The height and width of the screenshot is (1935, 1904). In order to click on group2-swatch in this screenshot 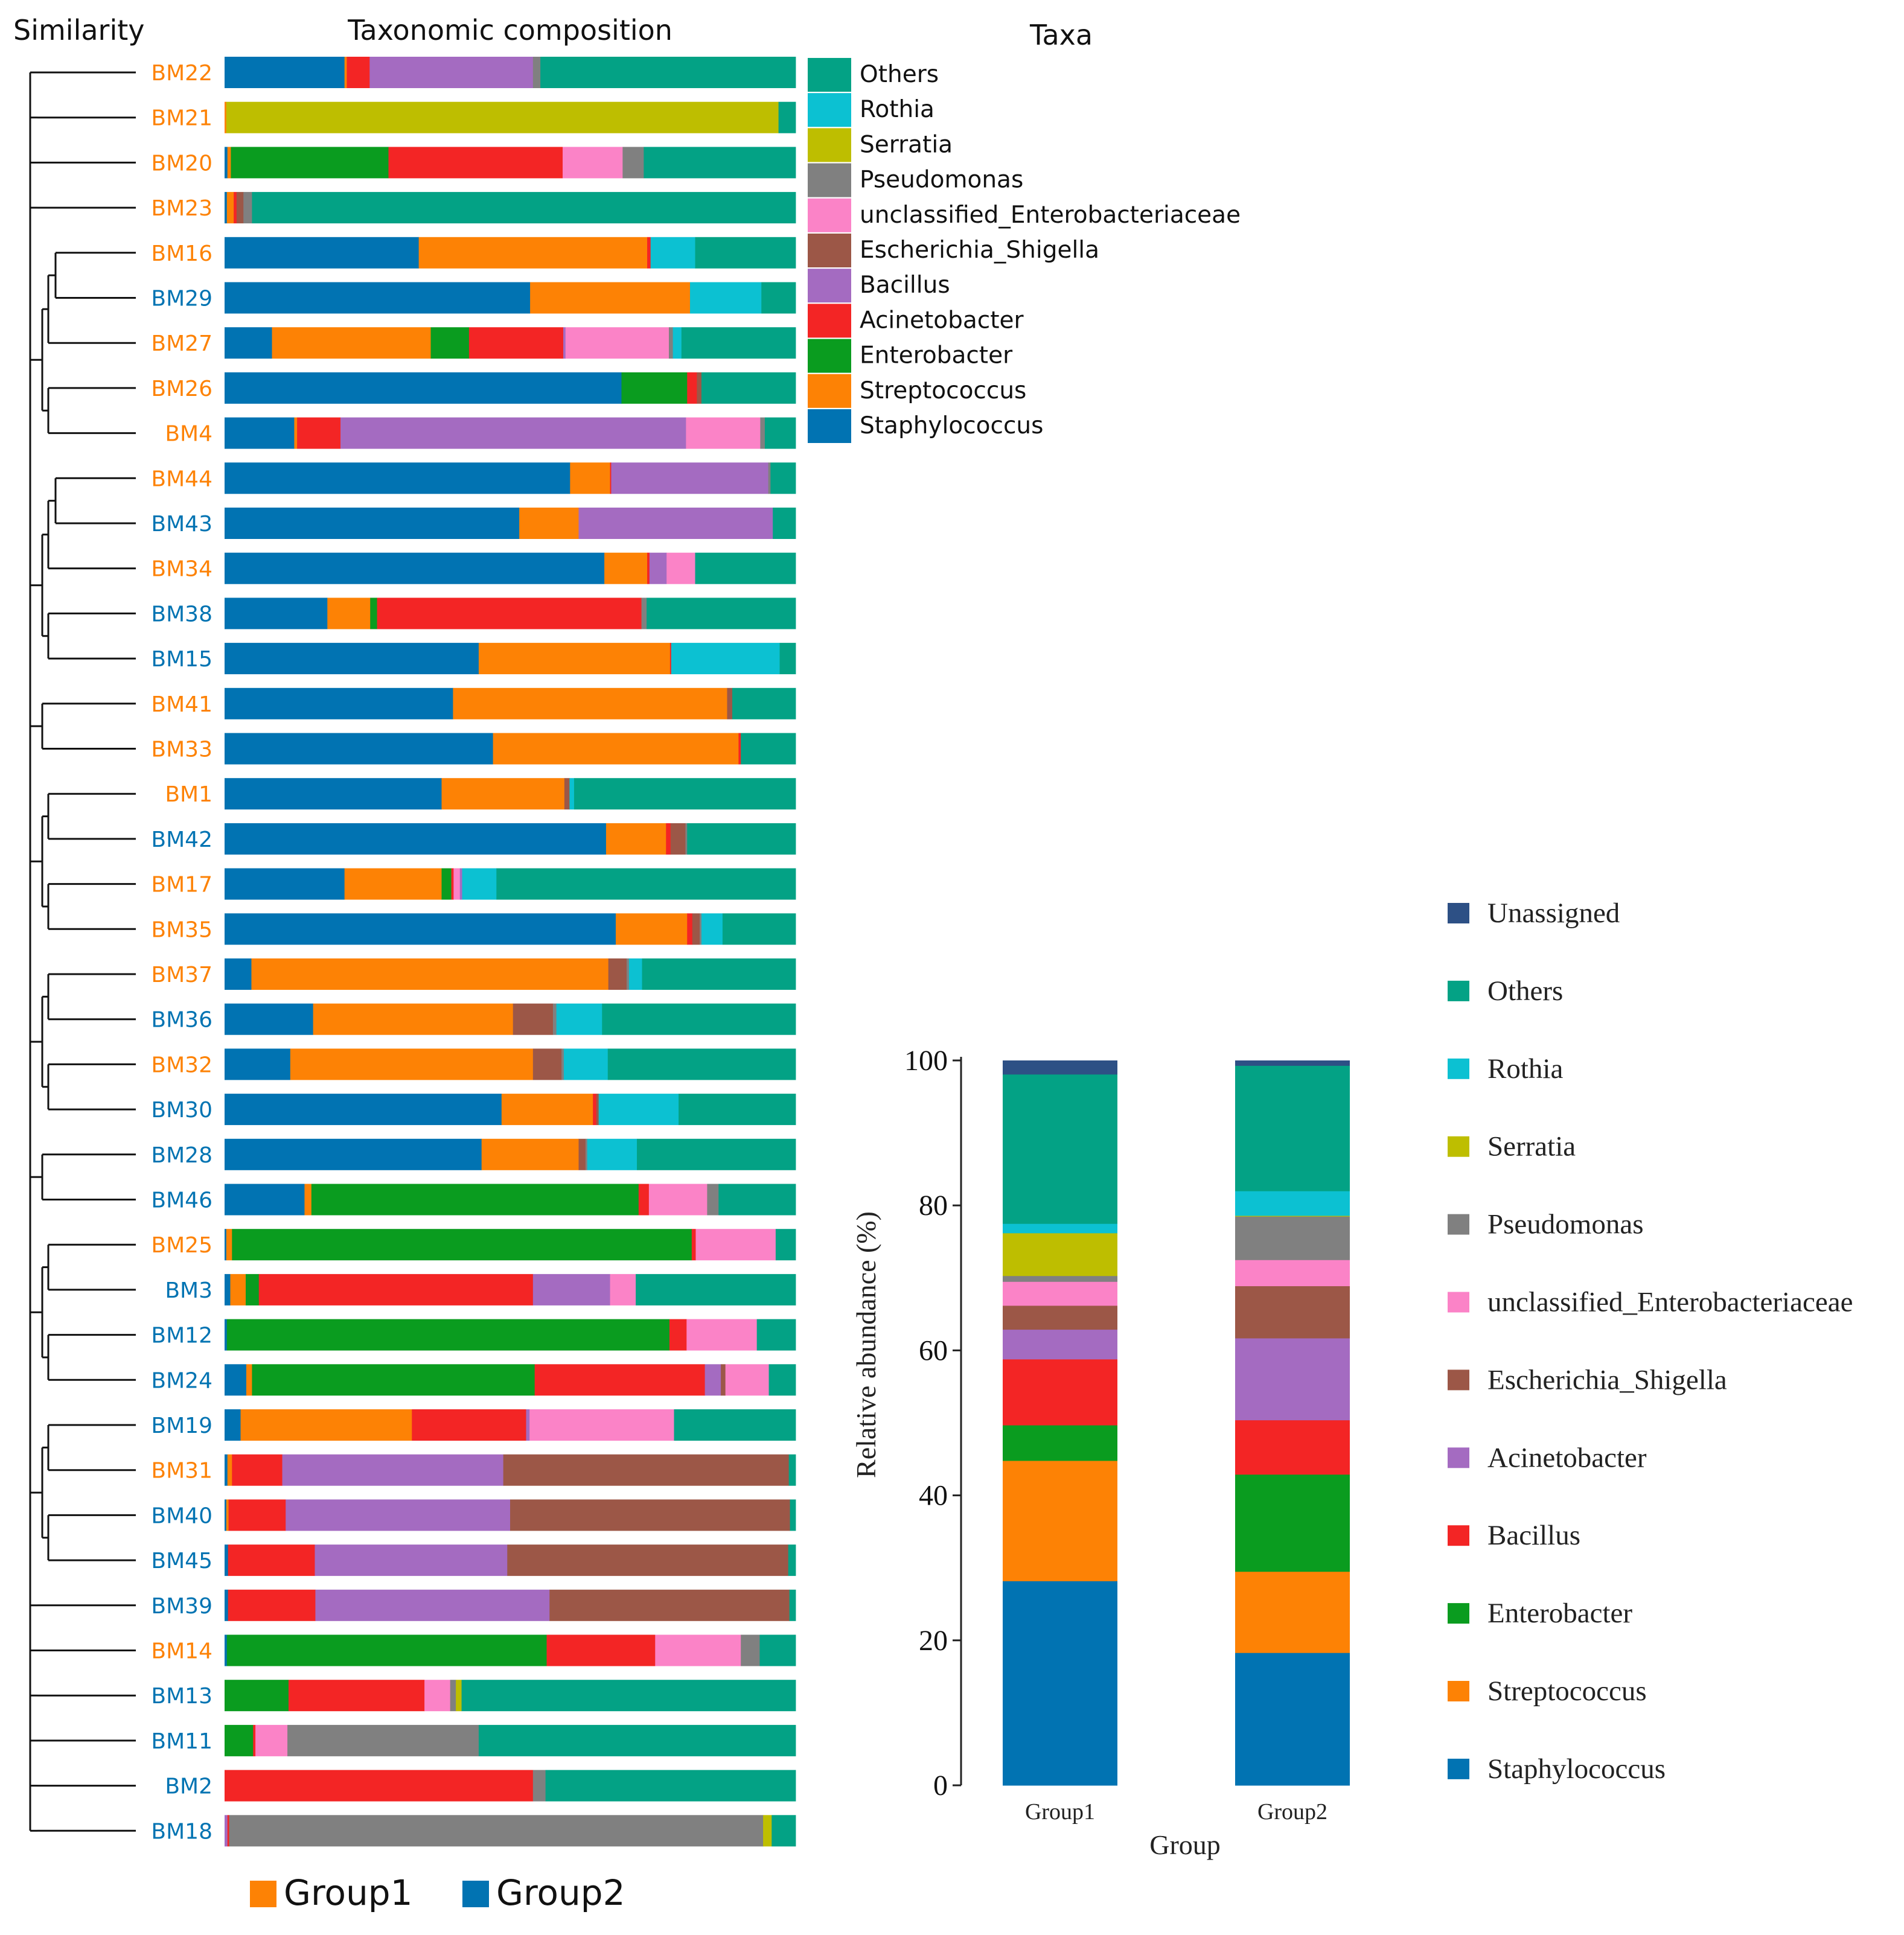, I will do `click(476, 1894)`.